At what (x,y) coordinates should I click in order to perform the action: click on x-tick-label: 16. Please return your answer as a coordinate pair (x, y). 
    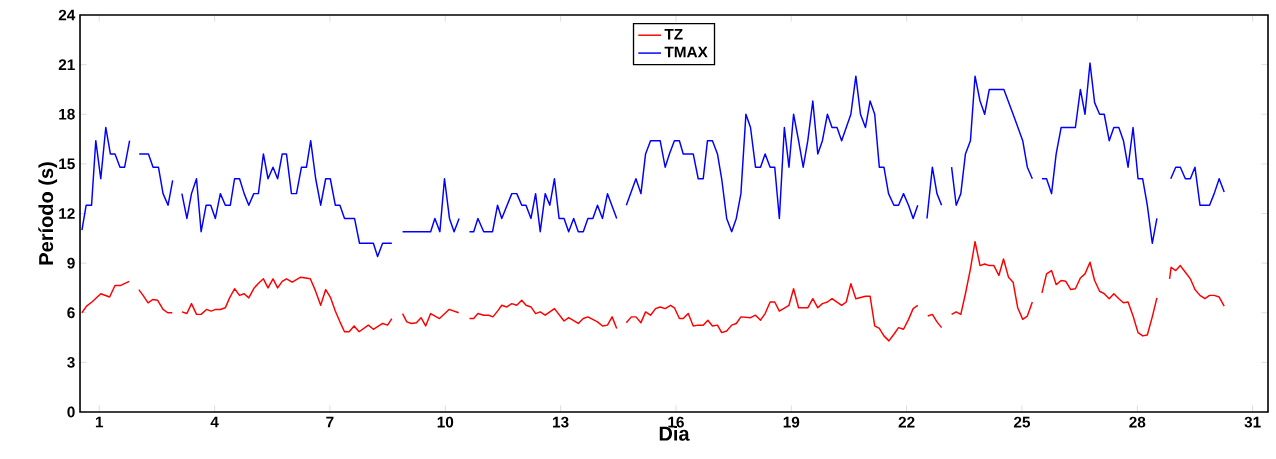
    Looking at the image, I should click on (676, 422).